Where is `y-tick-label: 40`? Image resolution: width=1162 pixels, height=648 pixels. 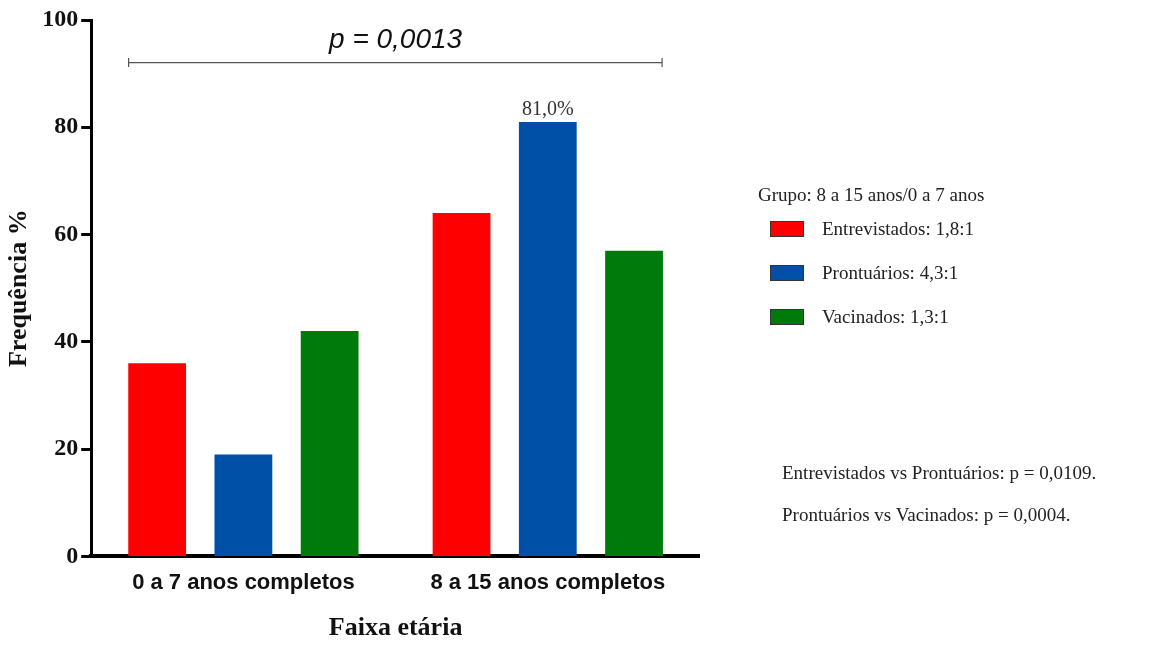
y-tick-label: 40 is located at coordinates (66, 340).